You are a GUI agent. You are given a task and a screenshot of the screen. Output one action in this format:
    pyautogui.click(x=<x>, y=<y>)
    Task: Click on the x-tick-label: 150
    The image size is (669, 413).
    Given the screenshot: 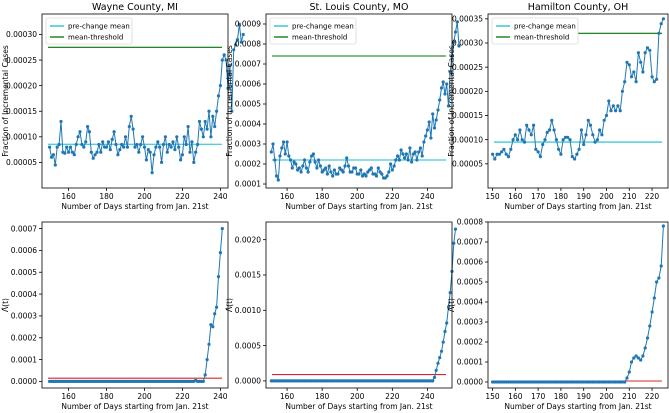 What is the action you would take?
    pyautogui.click(x=492, y=396)
    